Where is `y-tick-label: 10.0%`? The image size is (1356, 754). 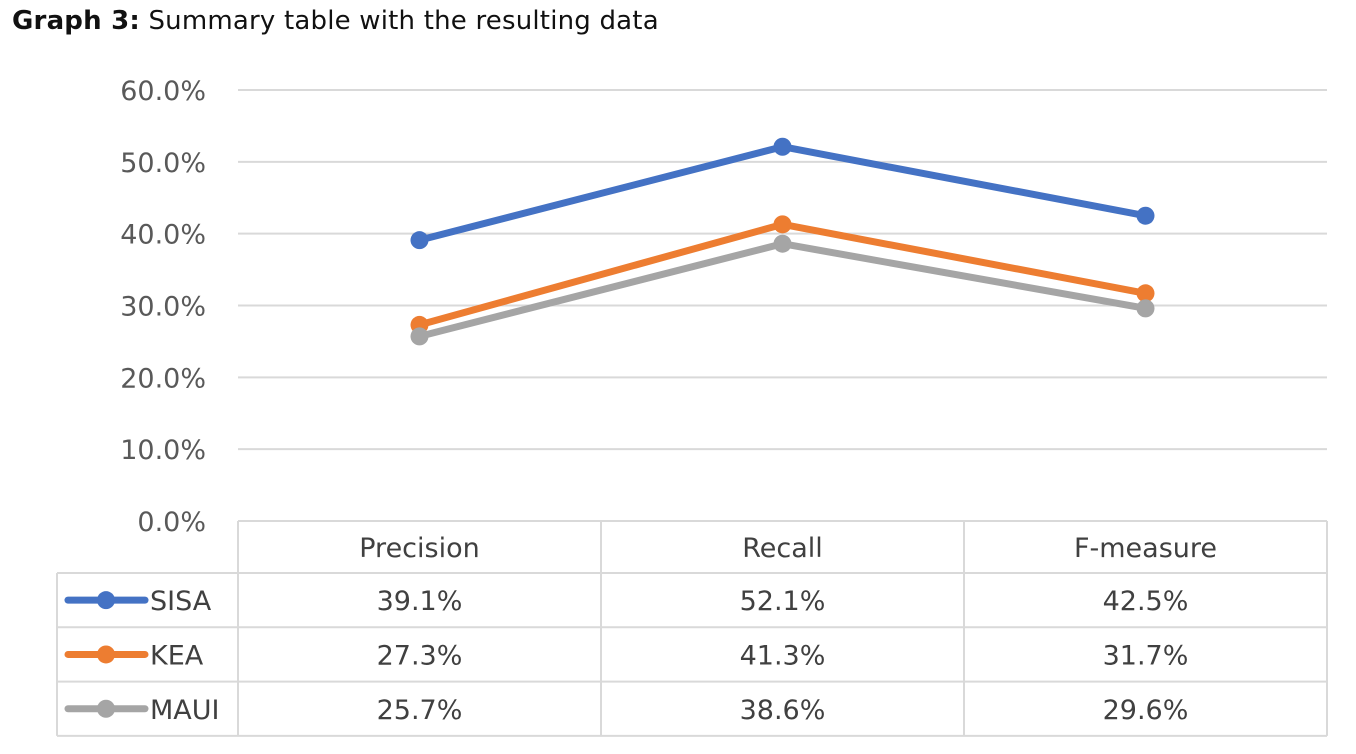
y-tick-label: 10.0% is located at coordinates (163, 450).